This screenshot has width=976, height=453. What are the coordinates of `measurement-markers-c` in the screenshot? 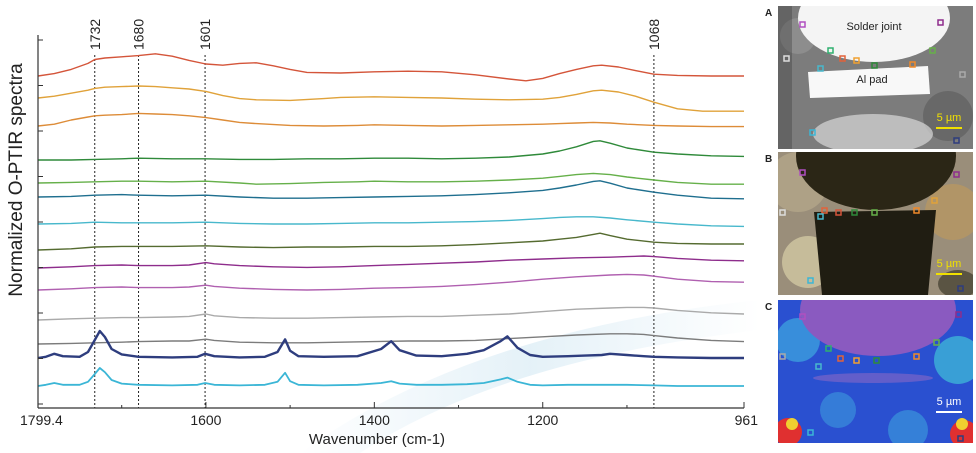 It's located at (871, 376).